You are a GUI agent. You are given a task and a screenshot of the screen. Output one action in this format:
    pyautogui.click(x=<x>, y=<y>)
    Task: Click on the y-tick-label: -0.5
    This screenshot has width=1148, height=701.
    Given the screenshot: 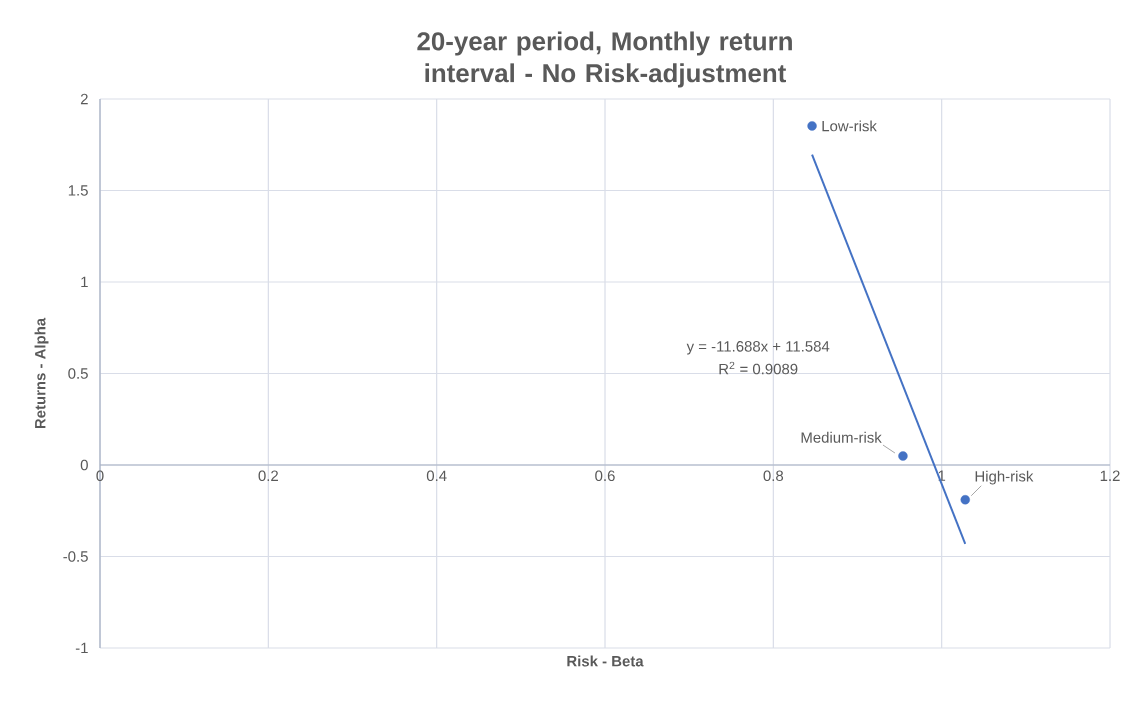 What is the action you would take?
    pyautogui.click(x=75, y=556)
    